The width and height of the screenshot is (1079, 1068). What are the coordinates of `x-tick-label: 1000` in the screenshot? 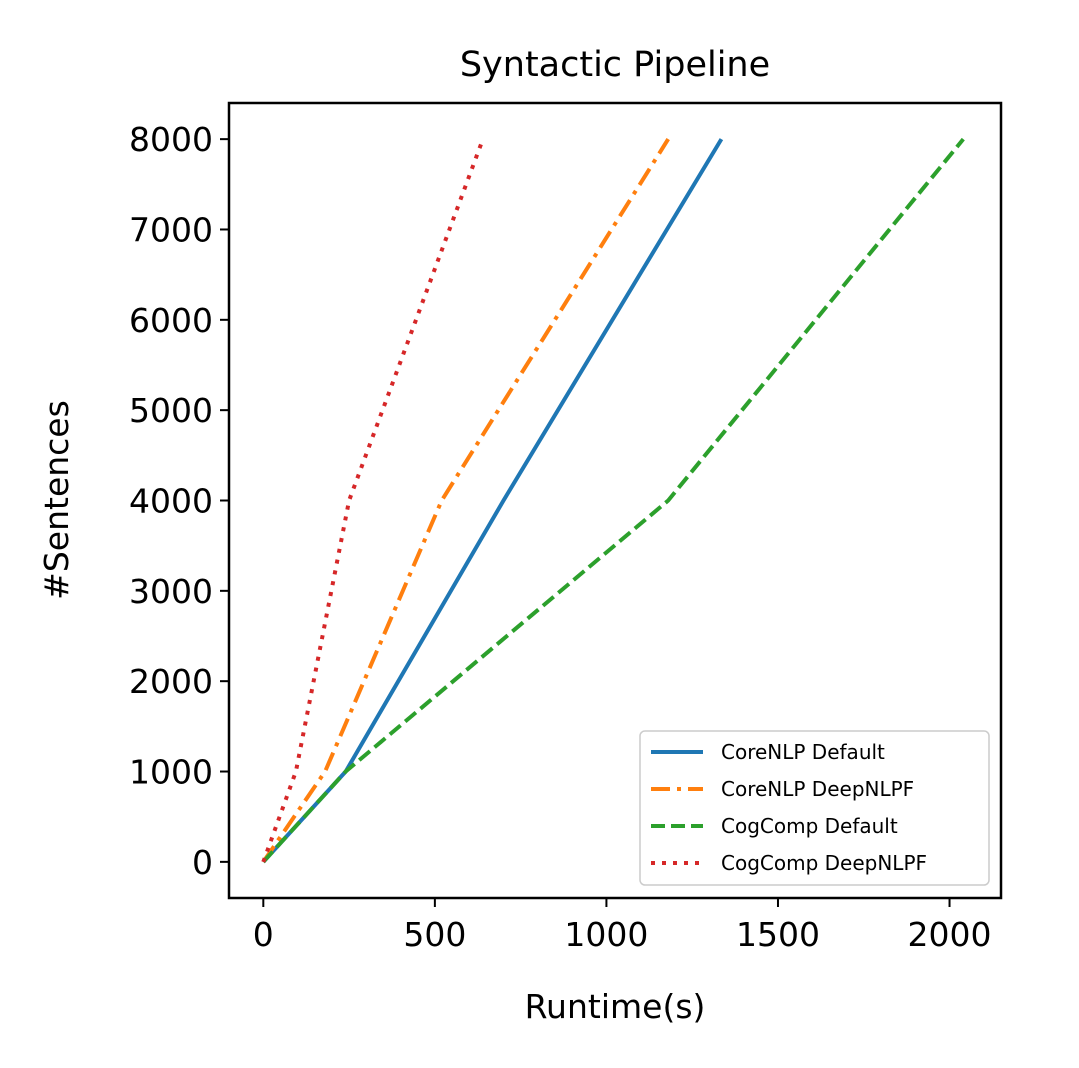 It's located at (606, 934).